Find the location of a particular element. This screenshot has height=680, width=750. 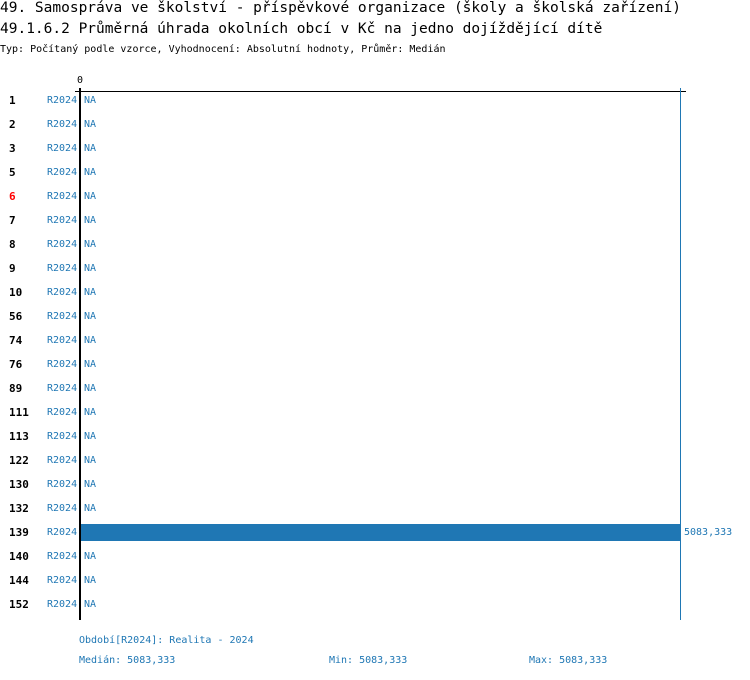

category-label: 3 is located at coordinates (12, 148).